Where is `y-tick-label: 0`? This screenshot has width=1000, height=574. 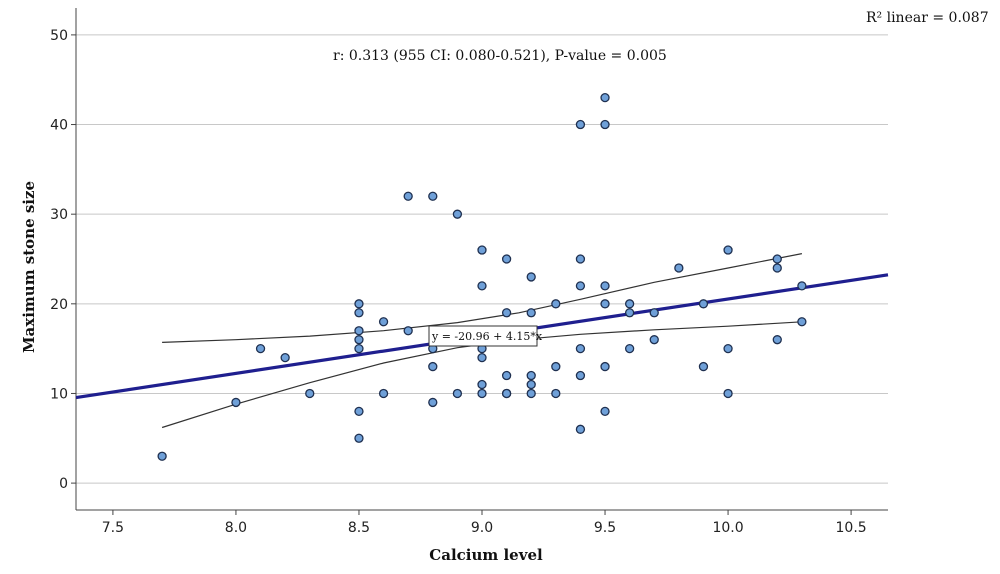 y-tick-label: 0 is located at coordinates (63, 484).